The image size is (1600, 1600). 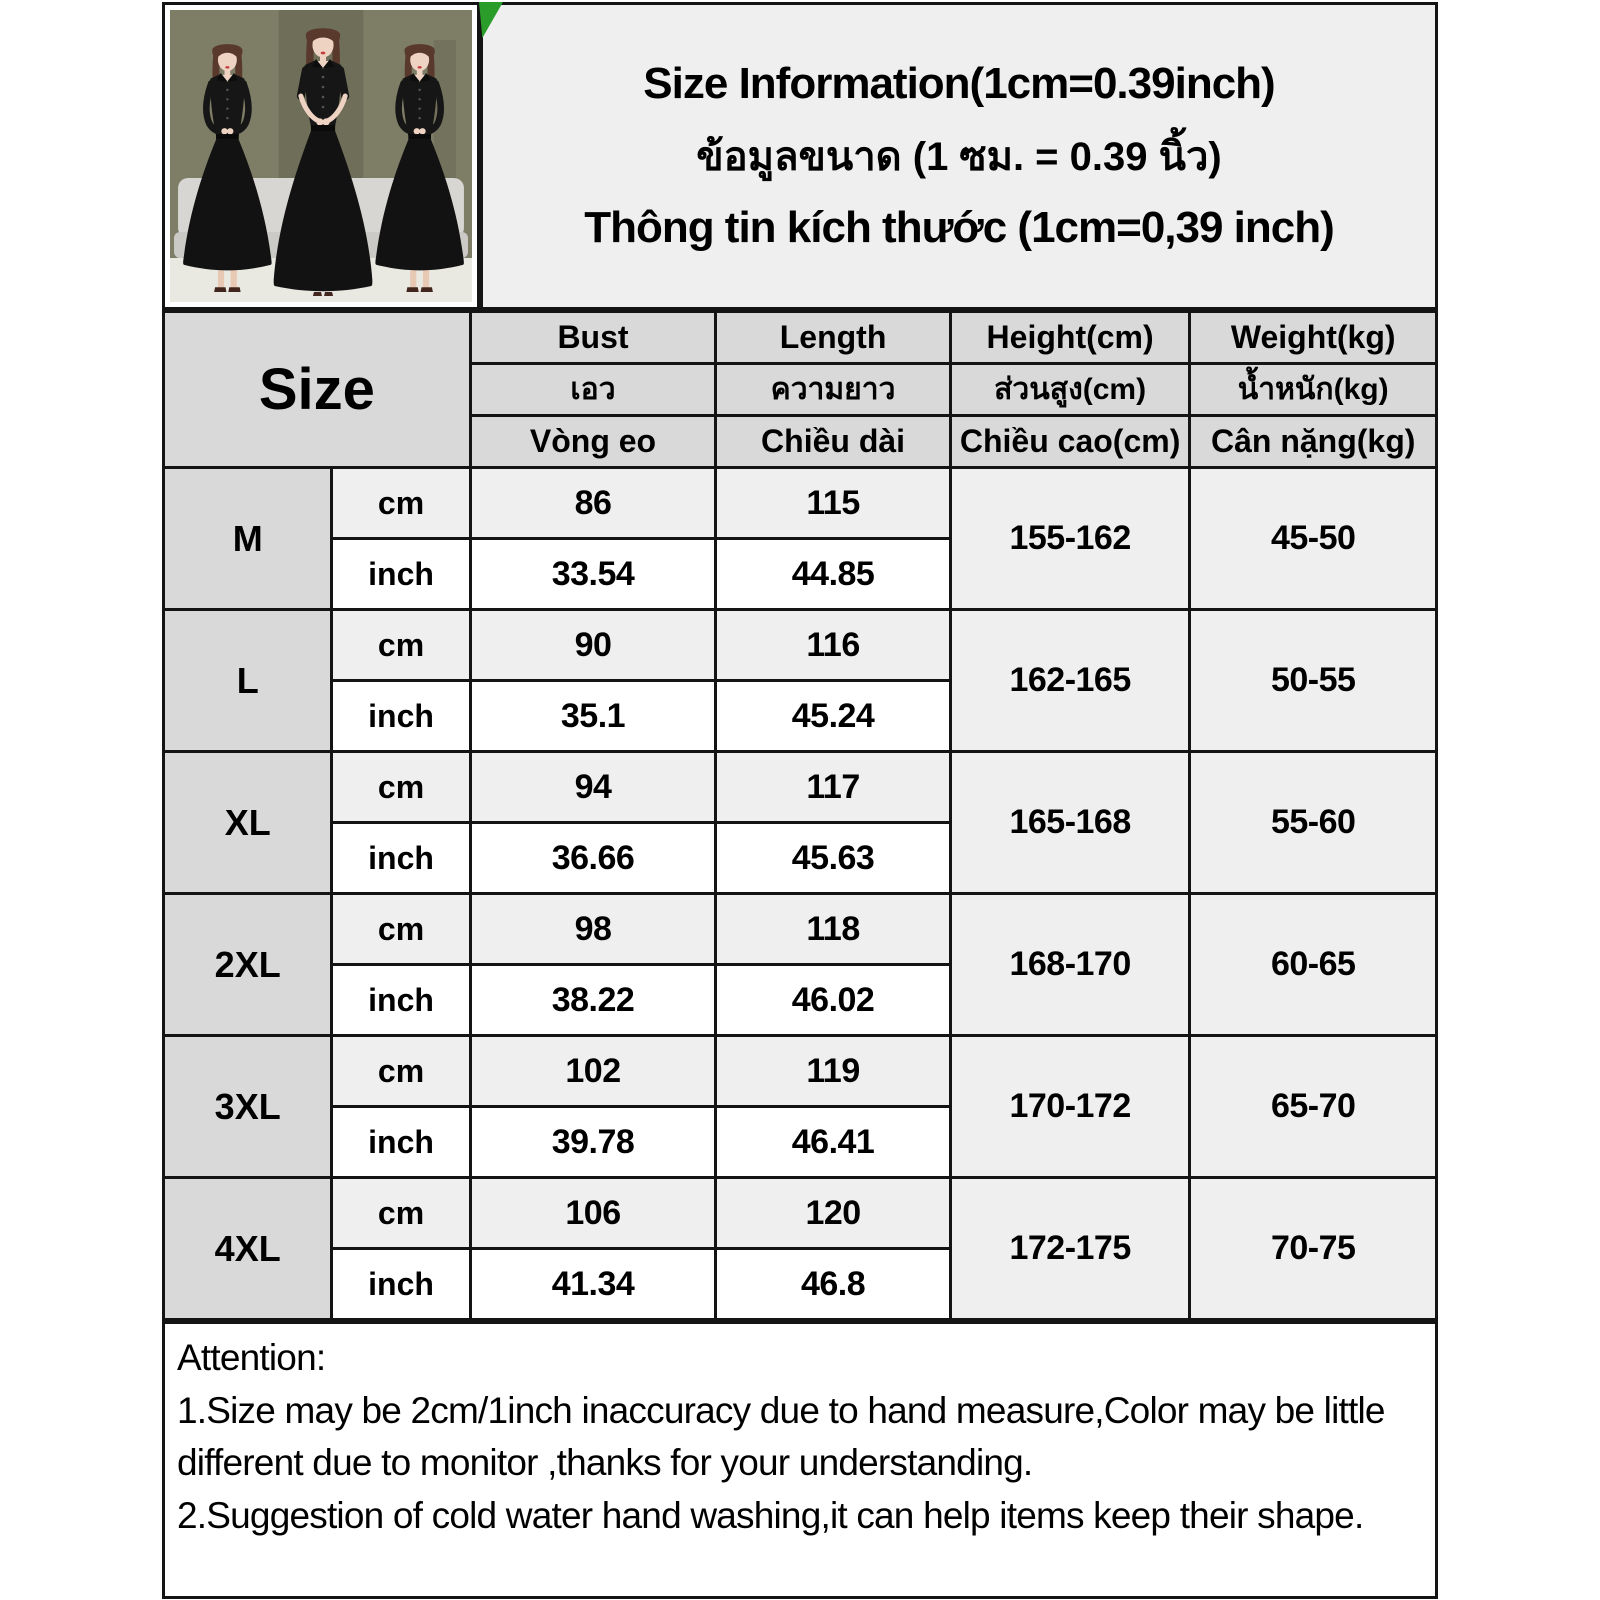 I want to click on col-header-bust-vi: Vòng eo, so click(x=593, y=441).